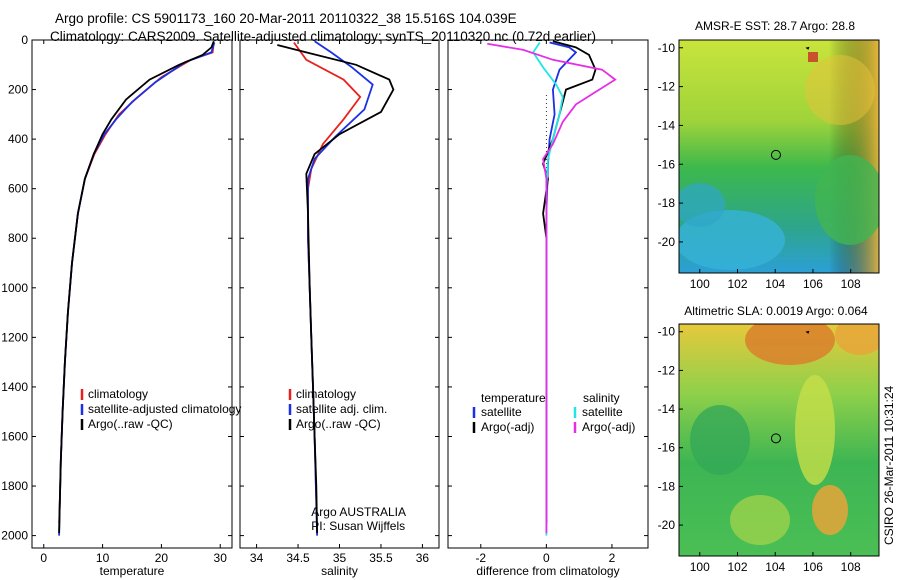  I want to click on sla-map-title: Altimetric SLA: 0.0019 Argo: 0.064, so click(776, 311).